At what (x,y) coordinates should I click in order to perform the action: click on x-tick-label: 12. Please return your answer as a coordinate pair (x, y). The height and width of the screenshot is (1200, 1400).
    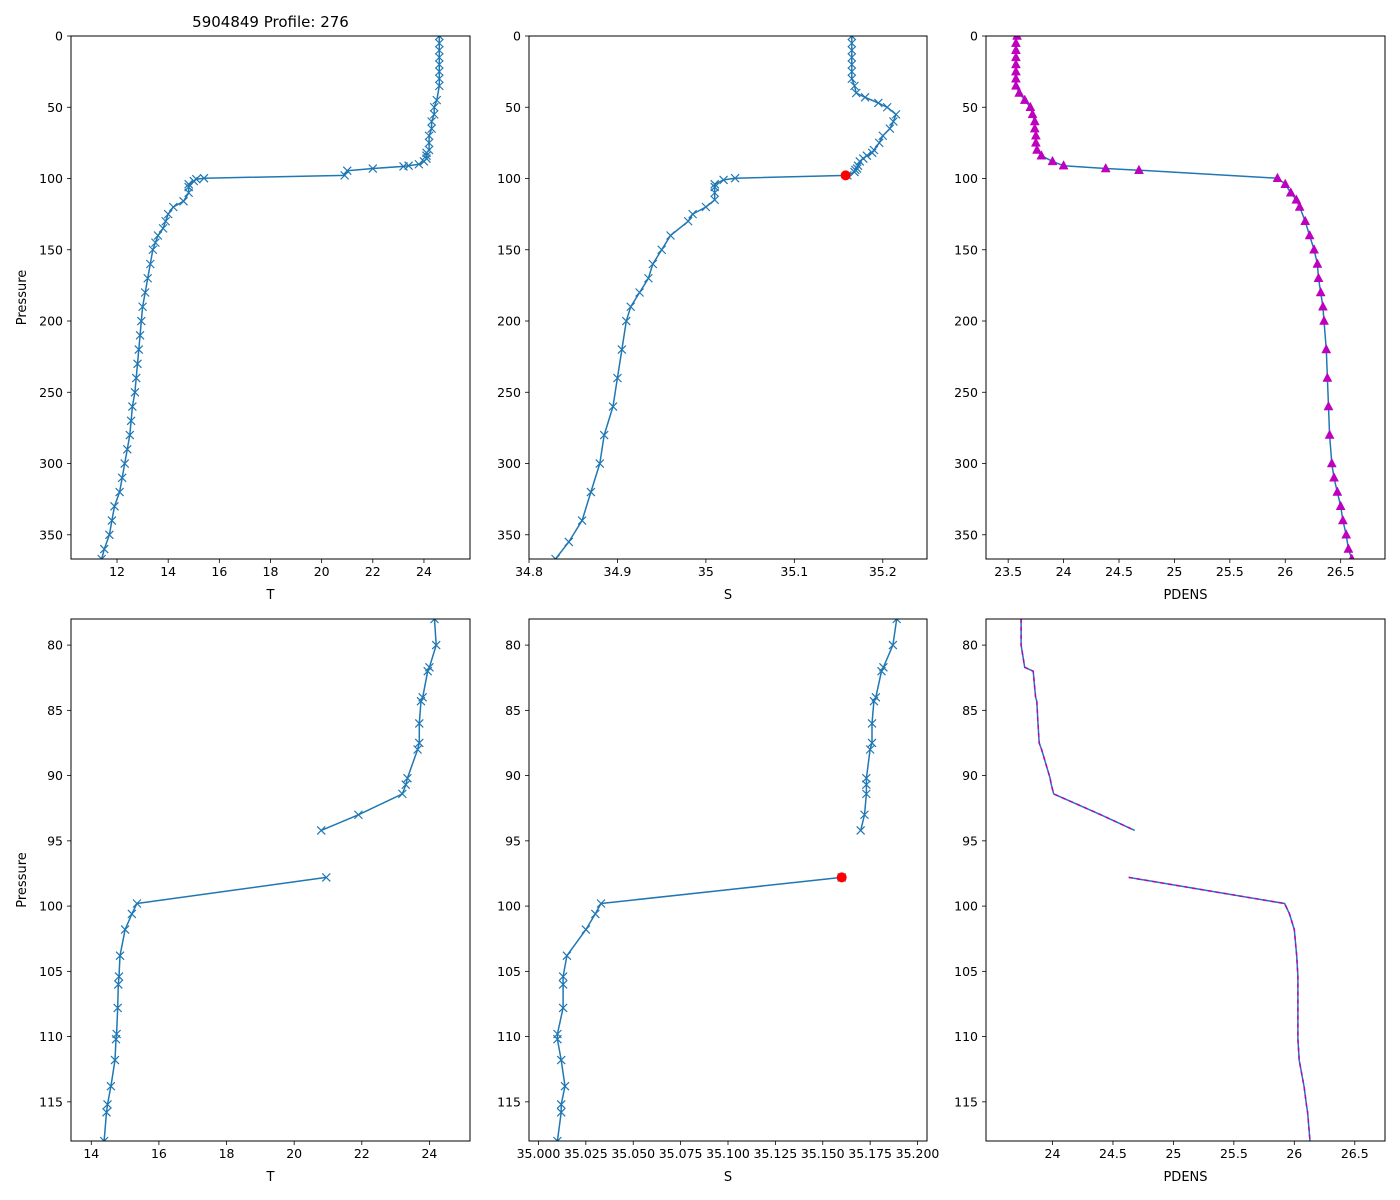
    Looking at the image, I should click on (117, 571).